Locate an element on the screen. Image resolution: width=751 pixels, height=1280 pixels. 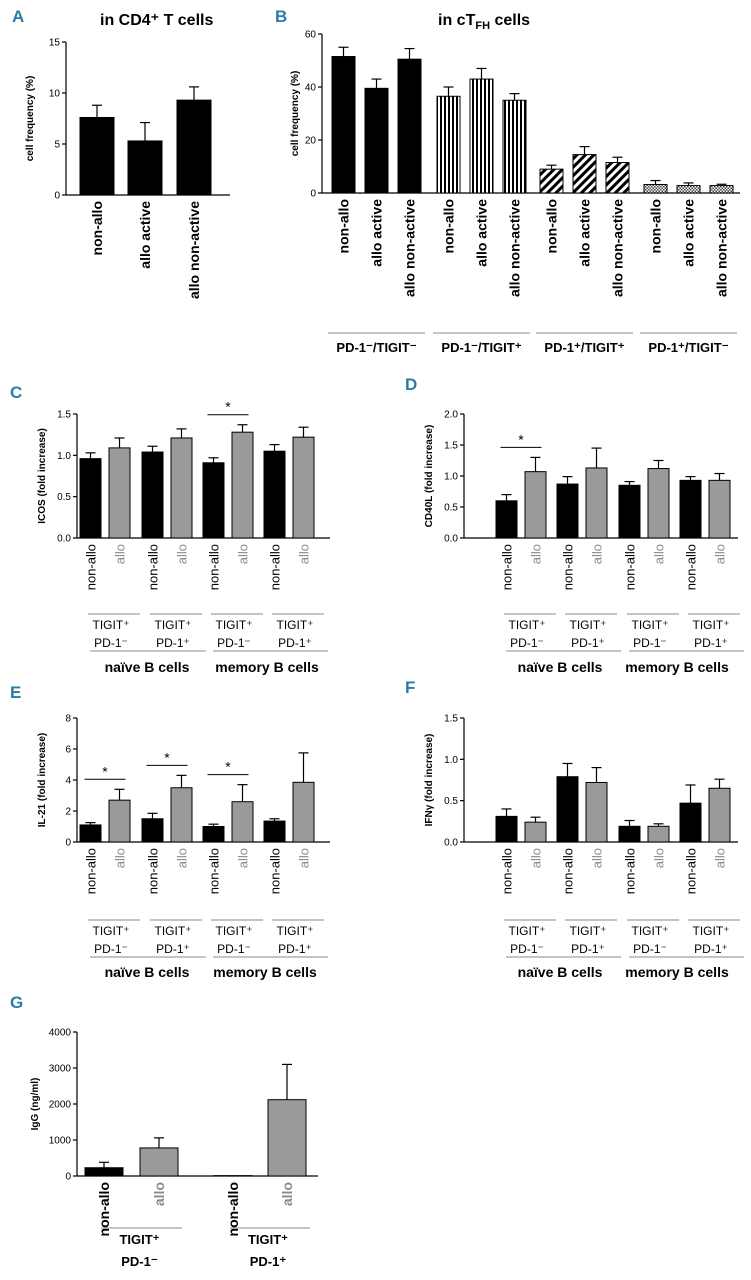
y-tick-label: 3000 is located at coordinates (60, 1069).